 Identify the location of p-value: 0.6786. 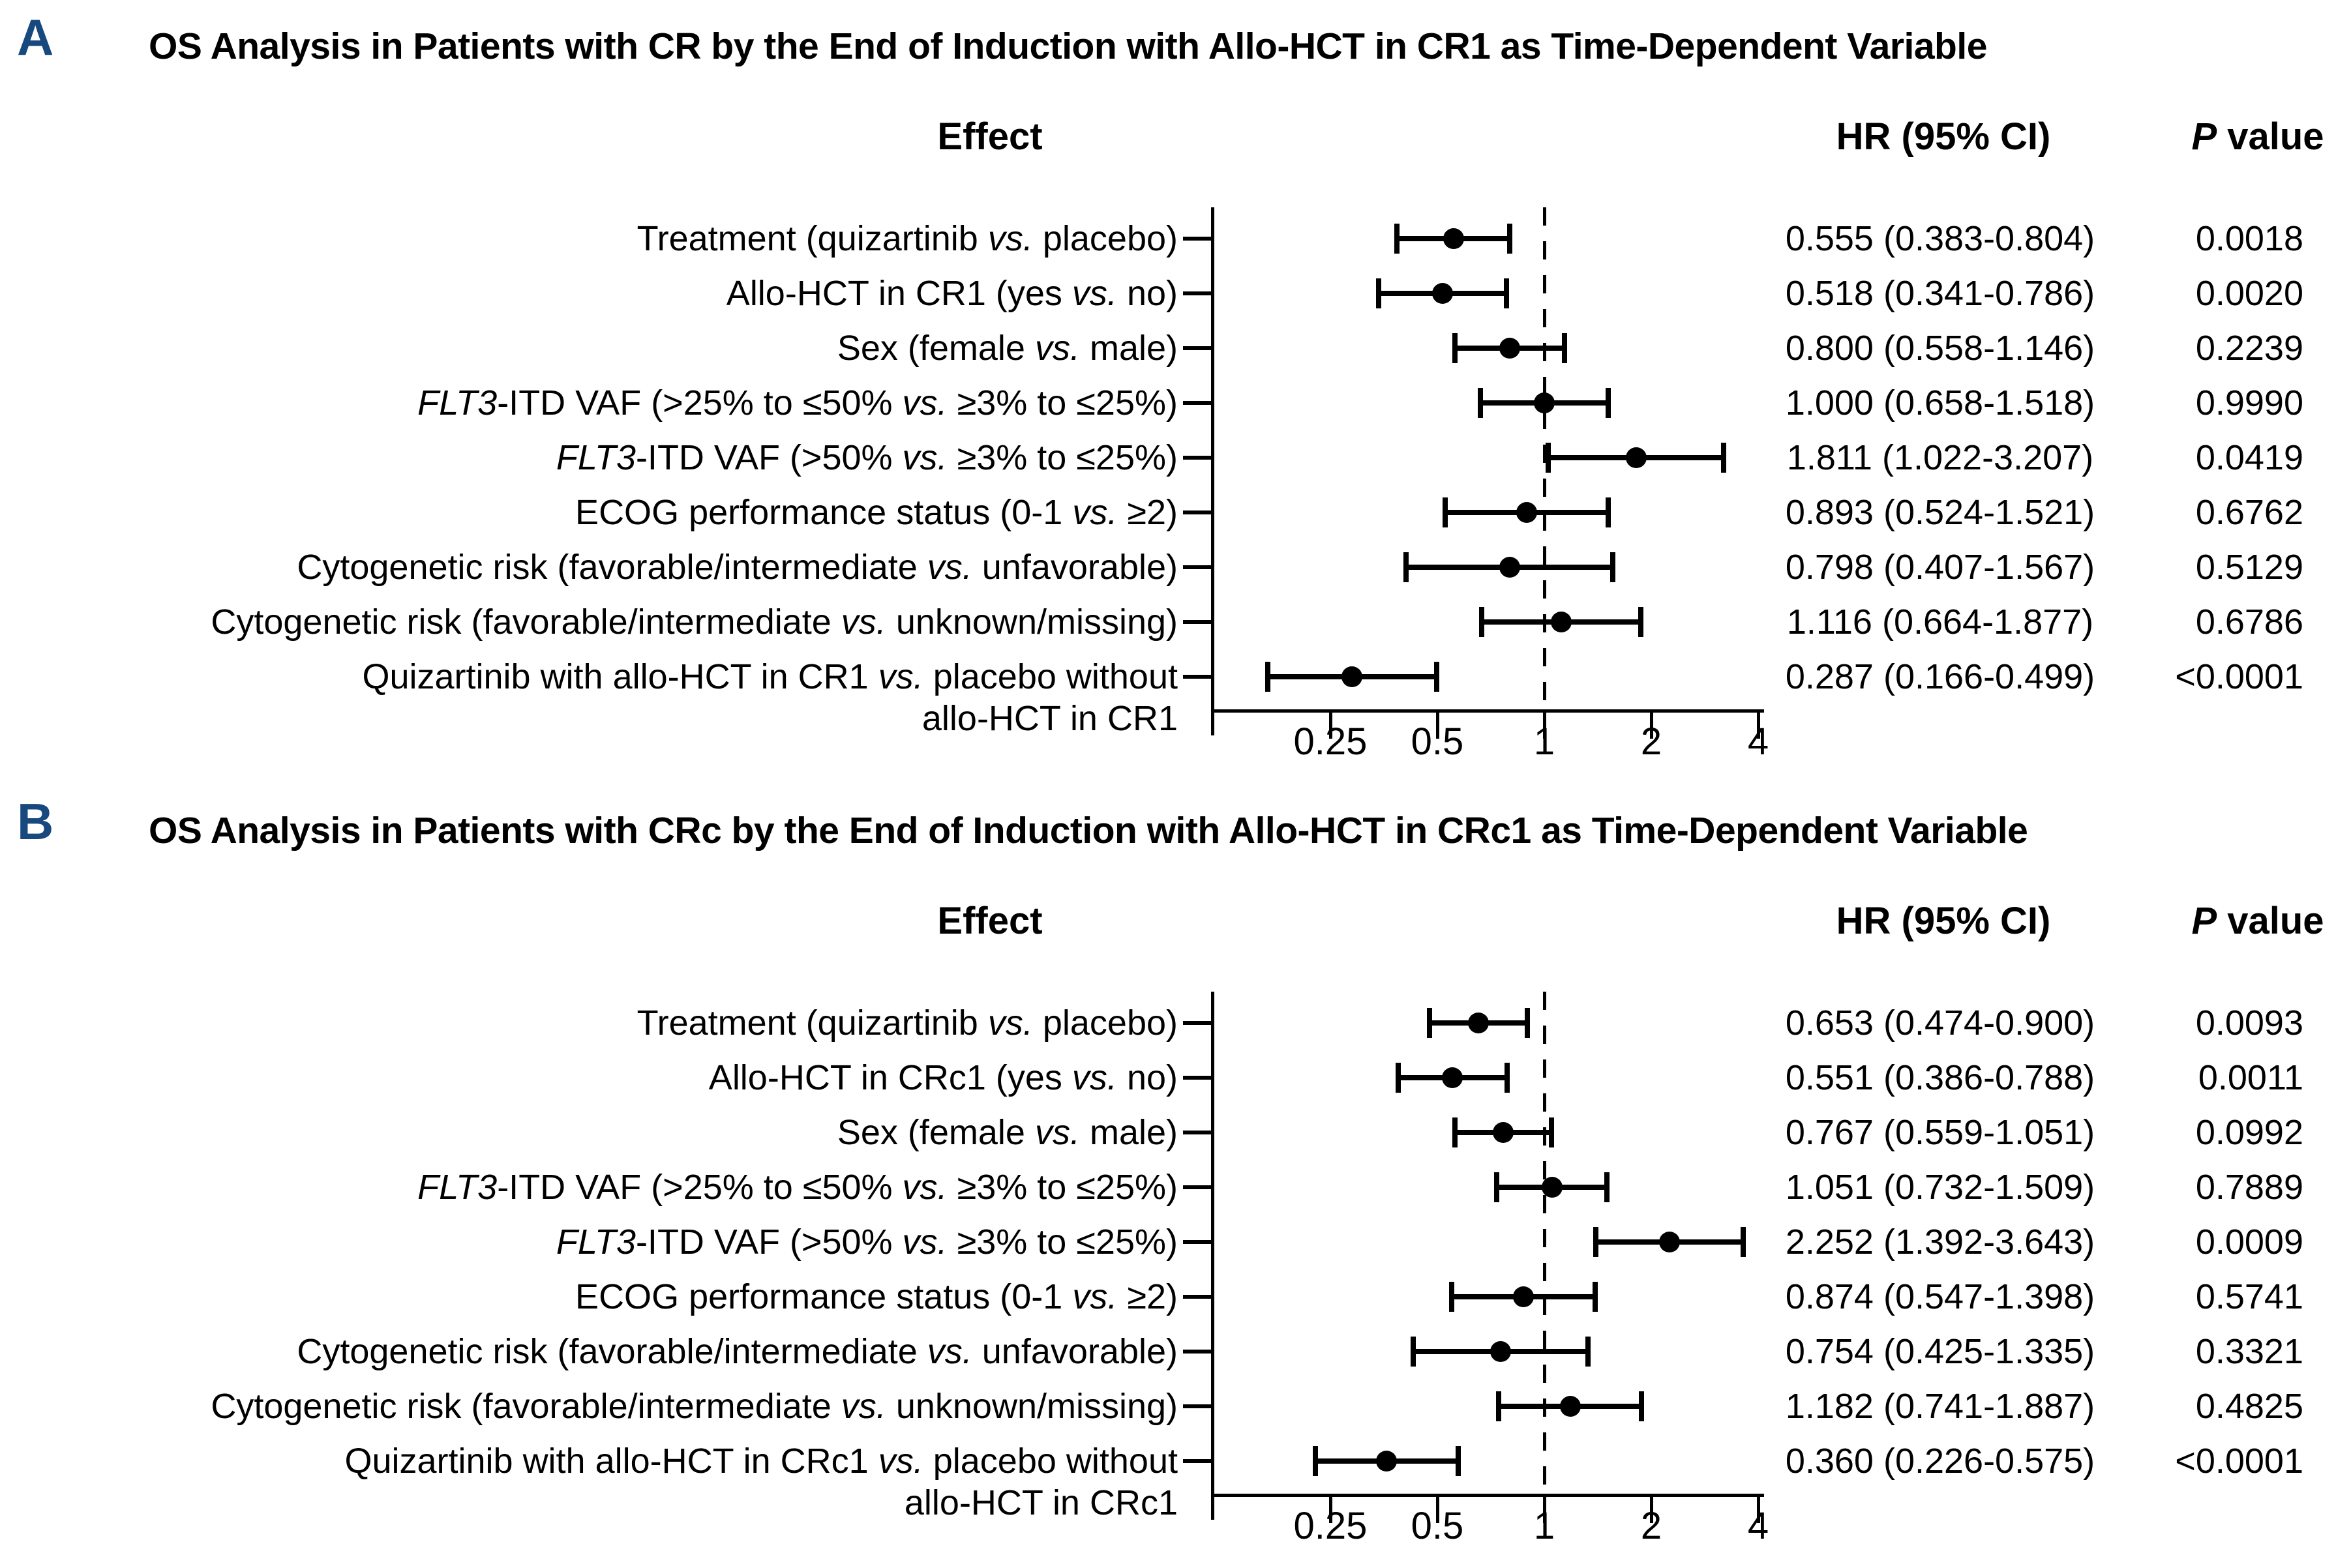
(2249, 622).